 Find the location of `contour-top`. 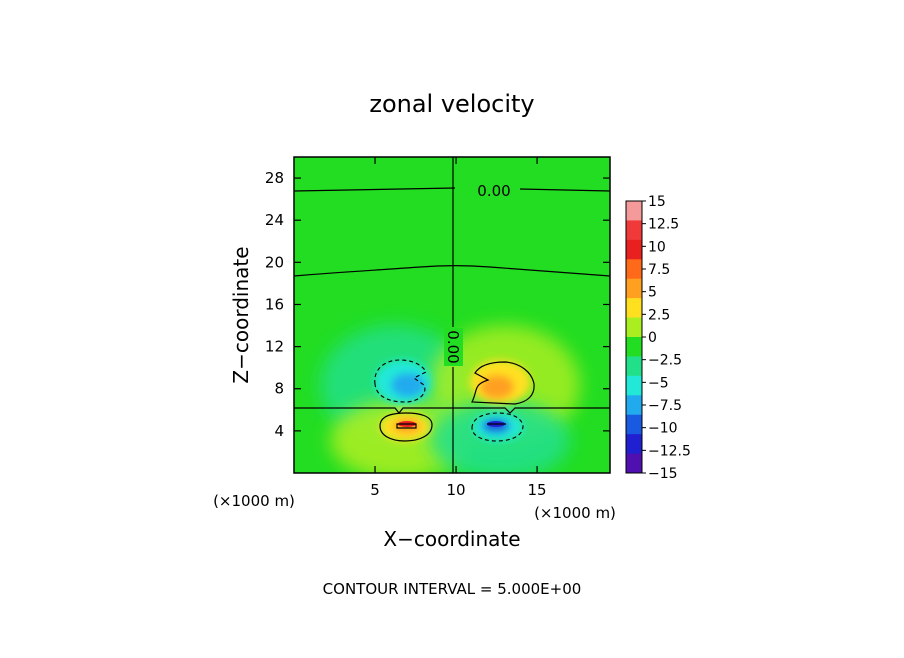

contour-top is located at coordinates (375, 189).